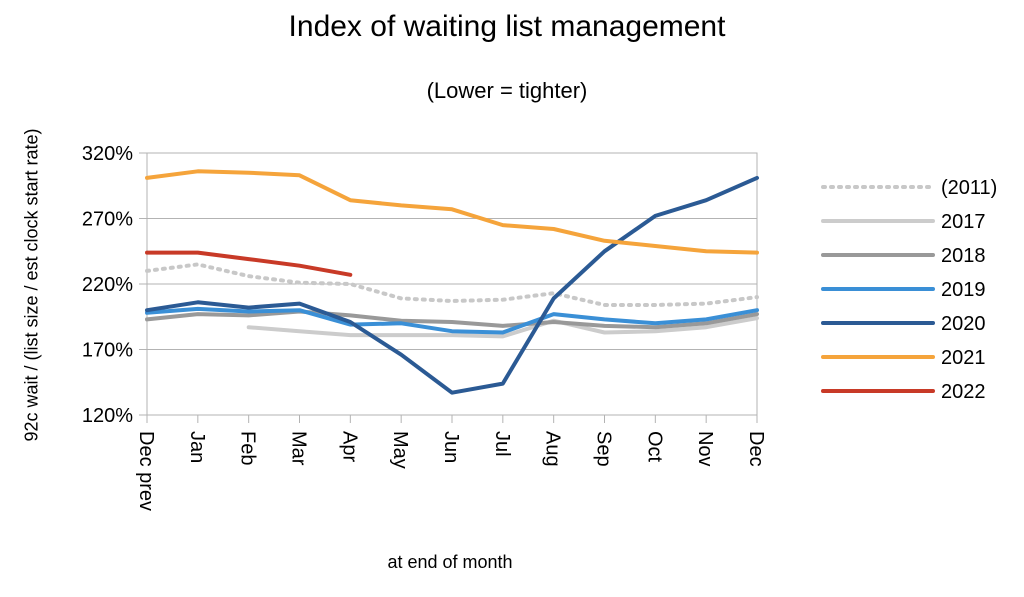 The width and height of the screenshot is (1024, 597). What do you see at coordinates (604, 449) in the screenshot?
I see `x-tick-label: Sep` at bounding box center [604, 449].